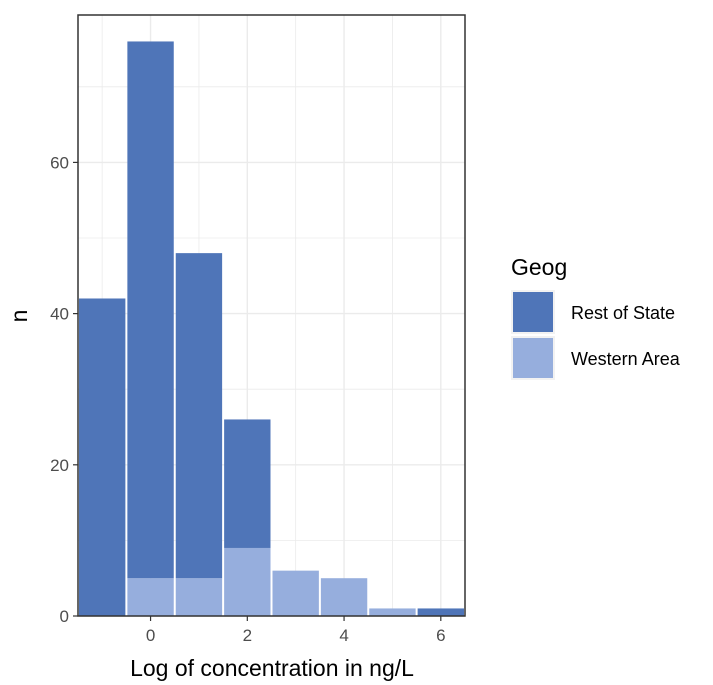 The width and height of the screenshot is (713, 685). Describe the element at coordinates (64, 389) in the screenshot. I see `y-axis: 0 20 40 60` at that location.